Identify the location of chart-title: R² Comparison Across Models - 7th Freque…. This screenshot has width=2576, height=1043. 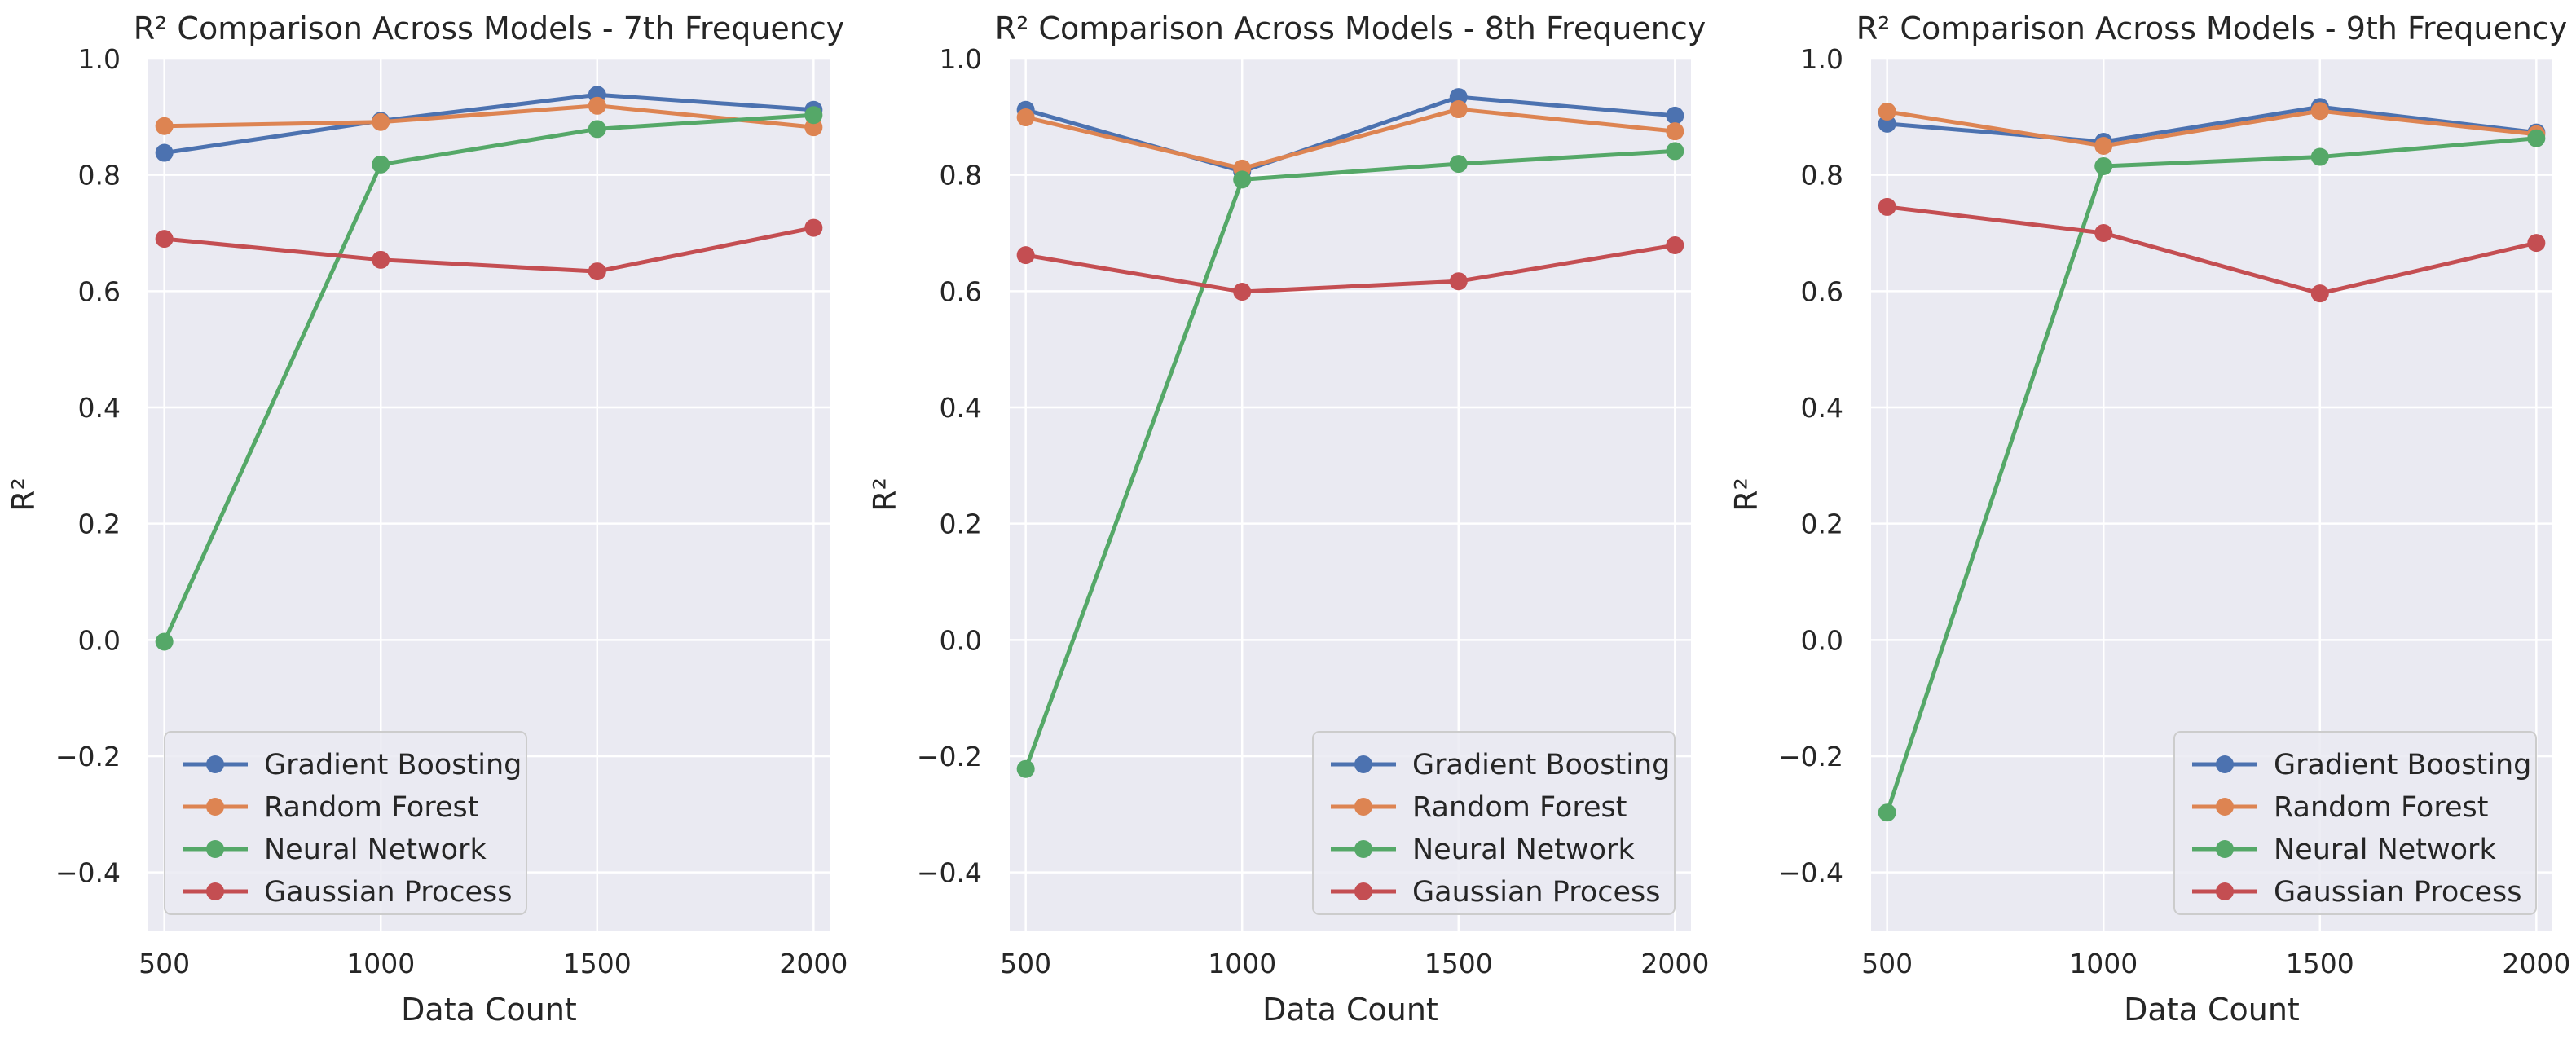
(490, 28).